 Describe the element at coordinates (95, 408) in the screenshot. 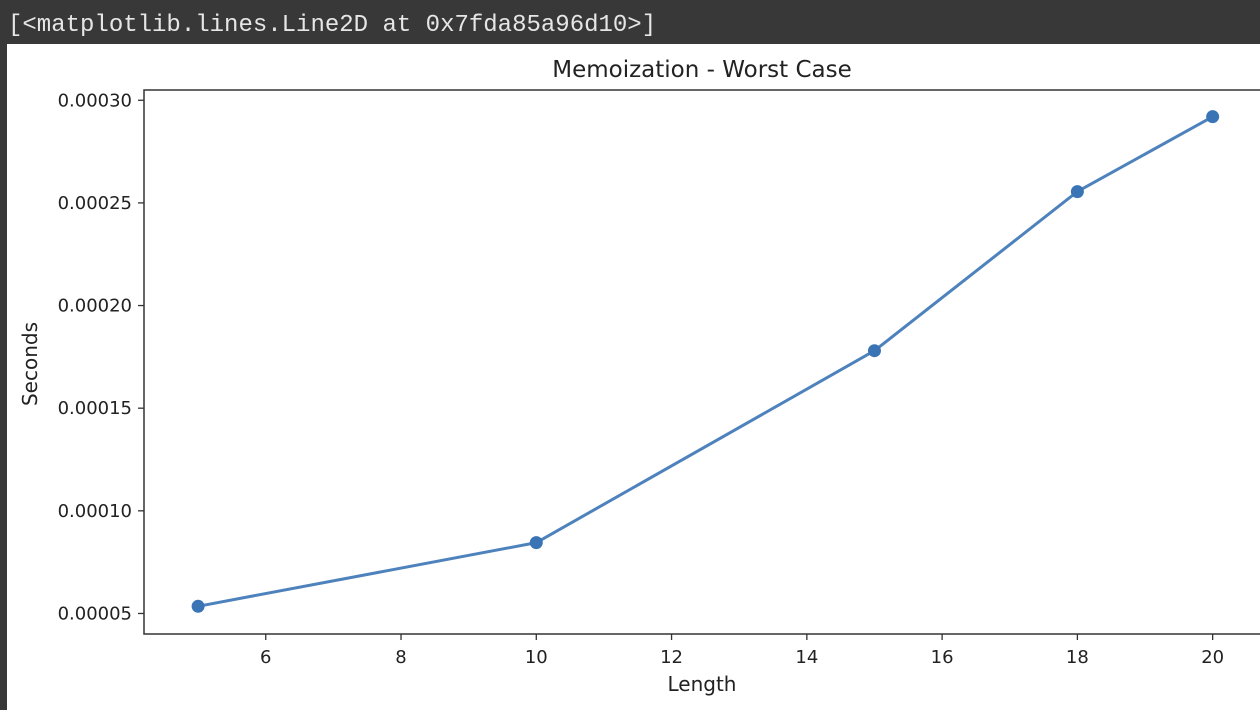

I see `y-tick-label: 0.00015` at that location.